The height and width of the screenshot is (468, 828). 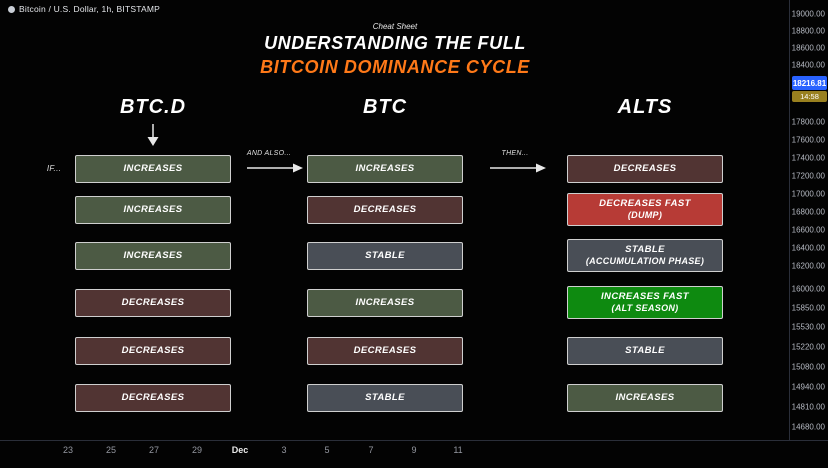 What do you see at coordinates (808, 289) in the screenshot?
I see `price-tick: 16000.00` at bounding box center [808, 289].